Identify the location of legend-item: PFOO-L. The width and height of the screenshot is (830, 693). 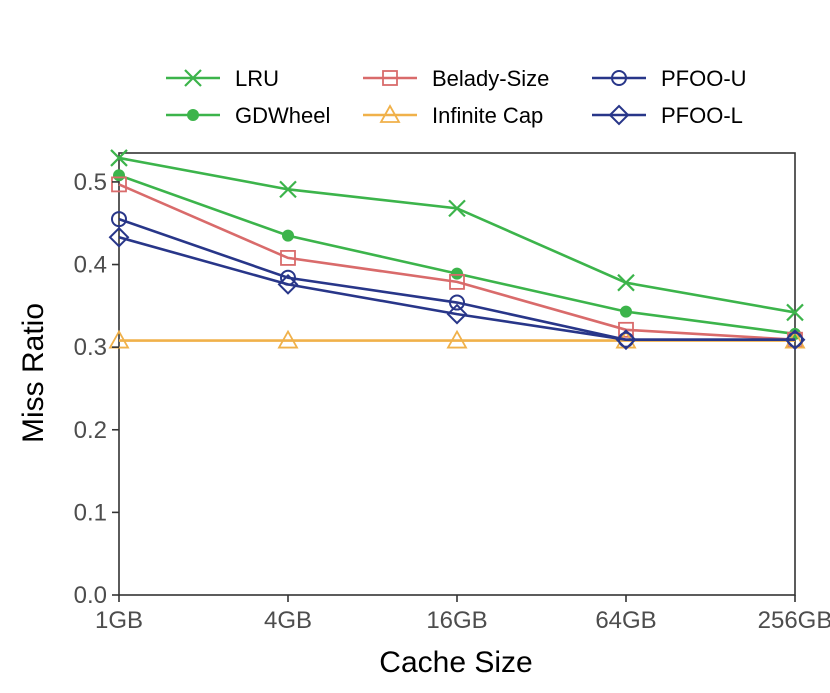
(667, 115).